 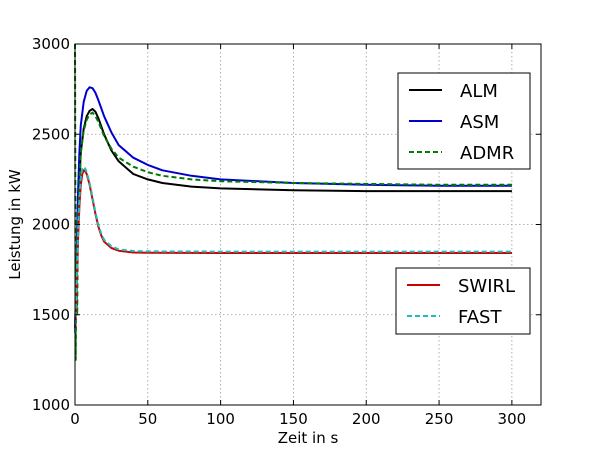 I want to click on legend-upper-right: ALM ASM ADMR, so click(x=464, y=121).